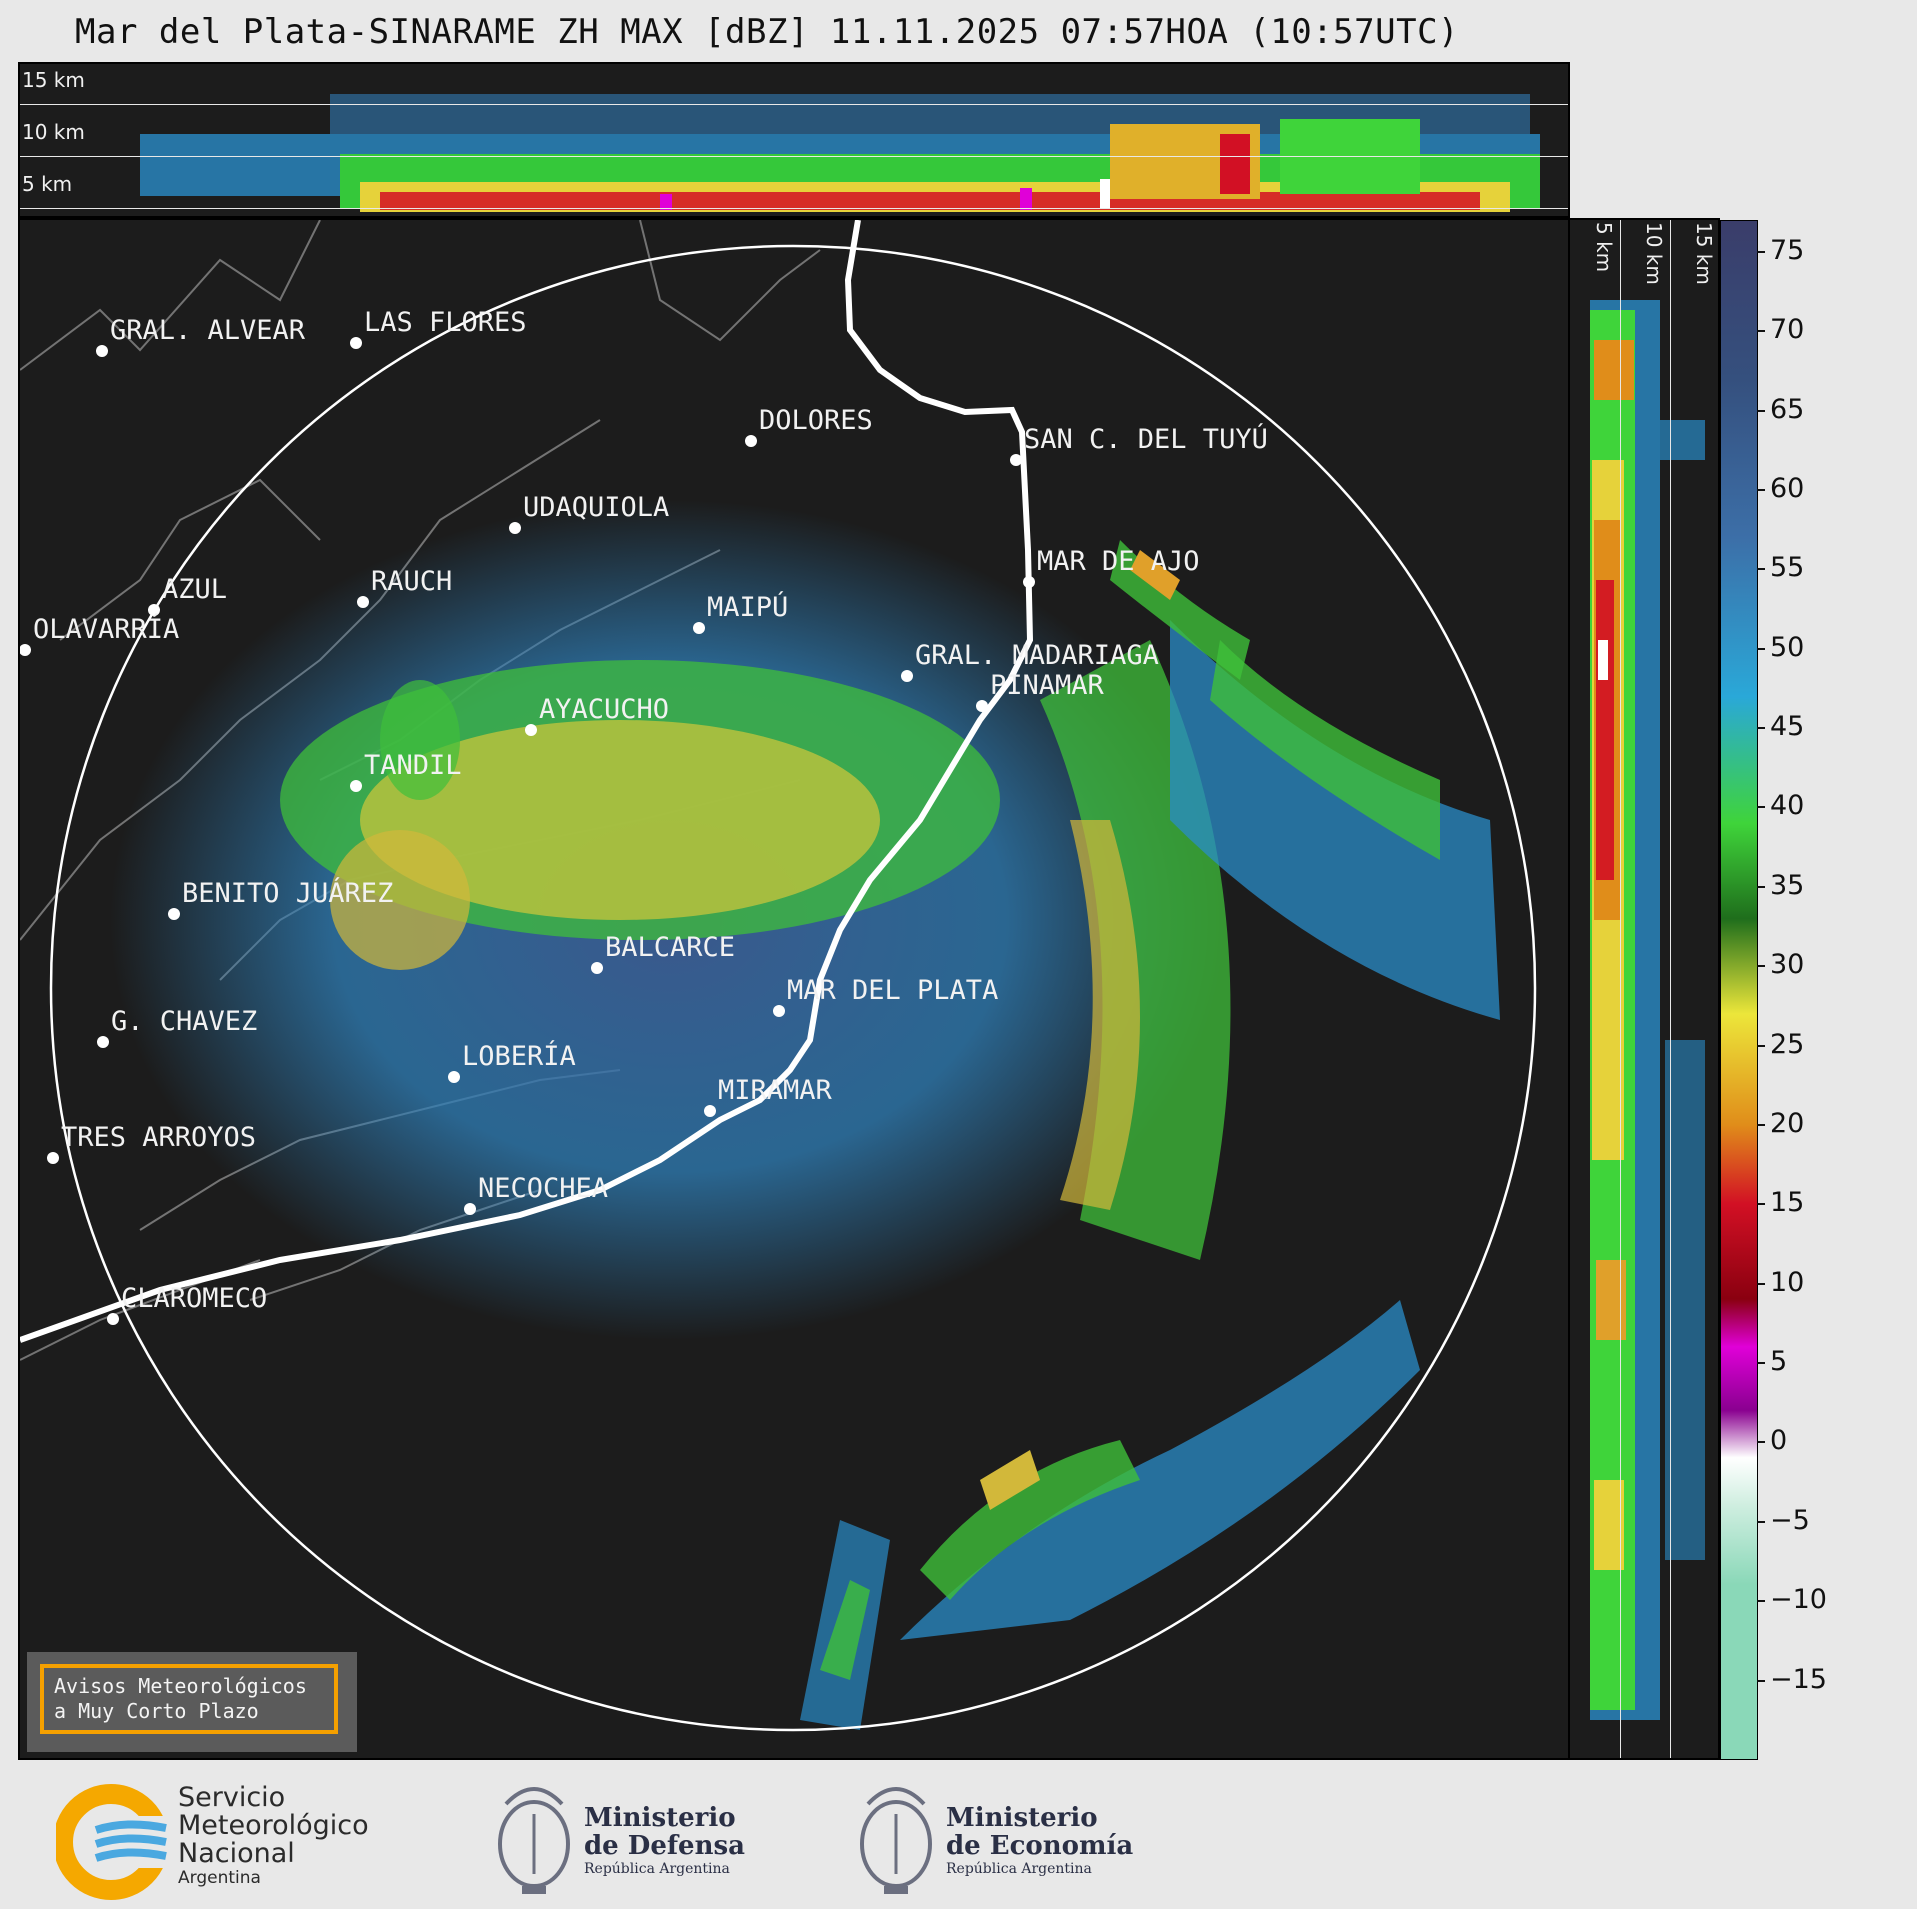 The image size is (1917, 1909). I want to click on side-height-label-5km: 5 km, so click(1604, 247).